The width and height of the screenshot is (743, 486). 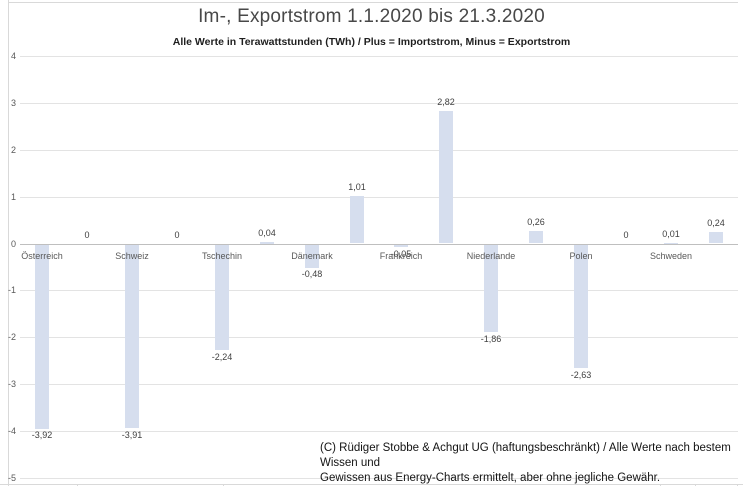 What do you see at coordinates (373, 2) in the screenshot?
I see `sheet-gridline-top` at bounding box center [373, 2].